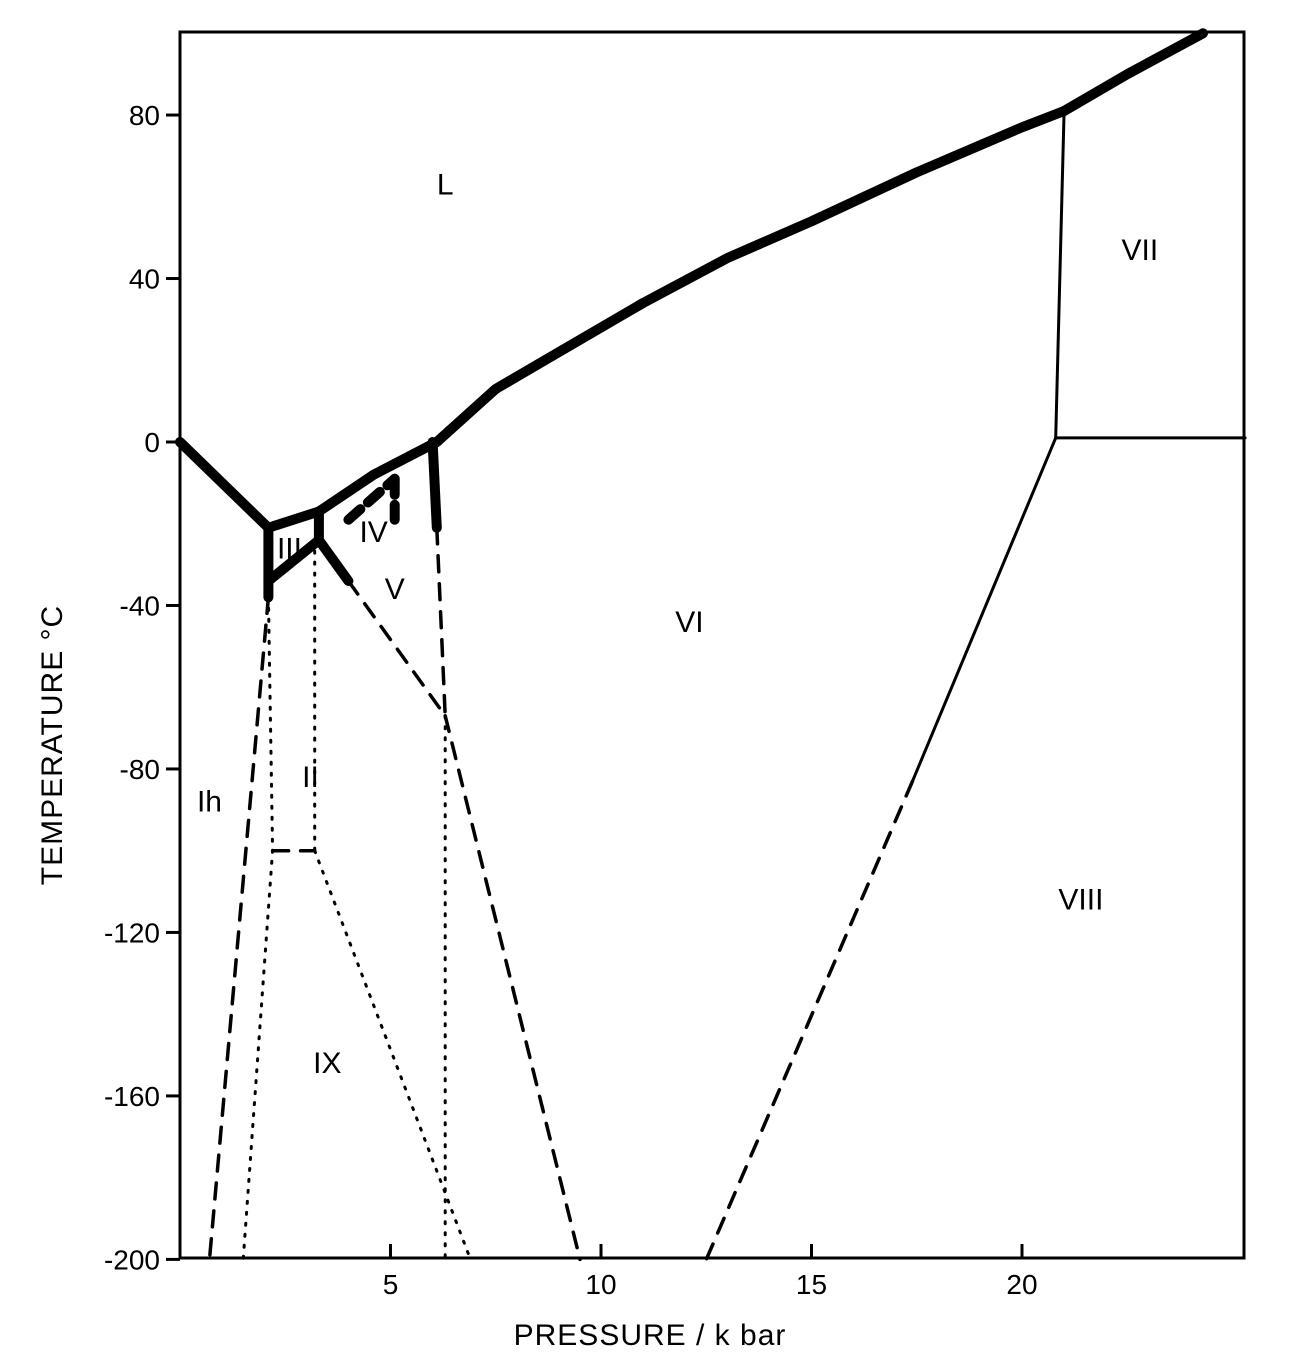  I want to click on x-tick-label: 10, so click(600, 1284).